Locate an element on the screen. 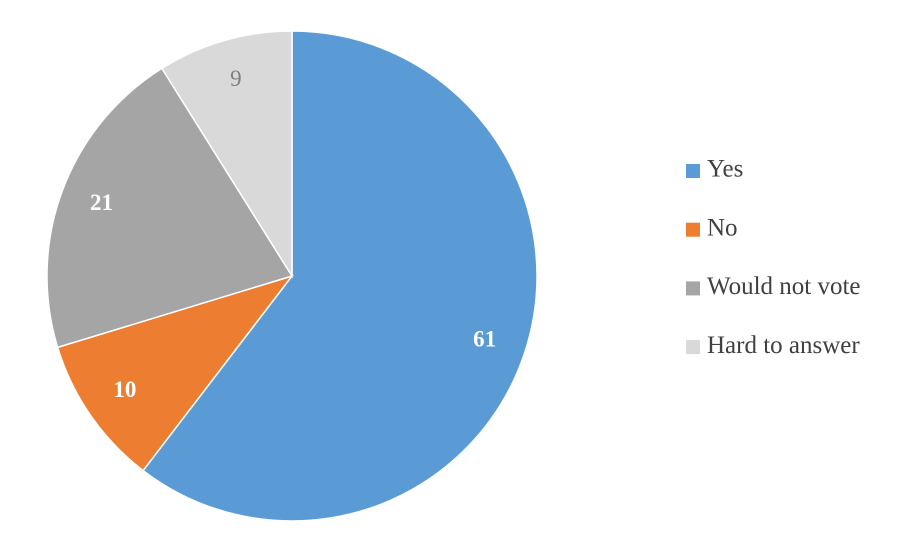 This screenshot has height=560, width=924. data-label: 61 is located at coordinates (484, 339).